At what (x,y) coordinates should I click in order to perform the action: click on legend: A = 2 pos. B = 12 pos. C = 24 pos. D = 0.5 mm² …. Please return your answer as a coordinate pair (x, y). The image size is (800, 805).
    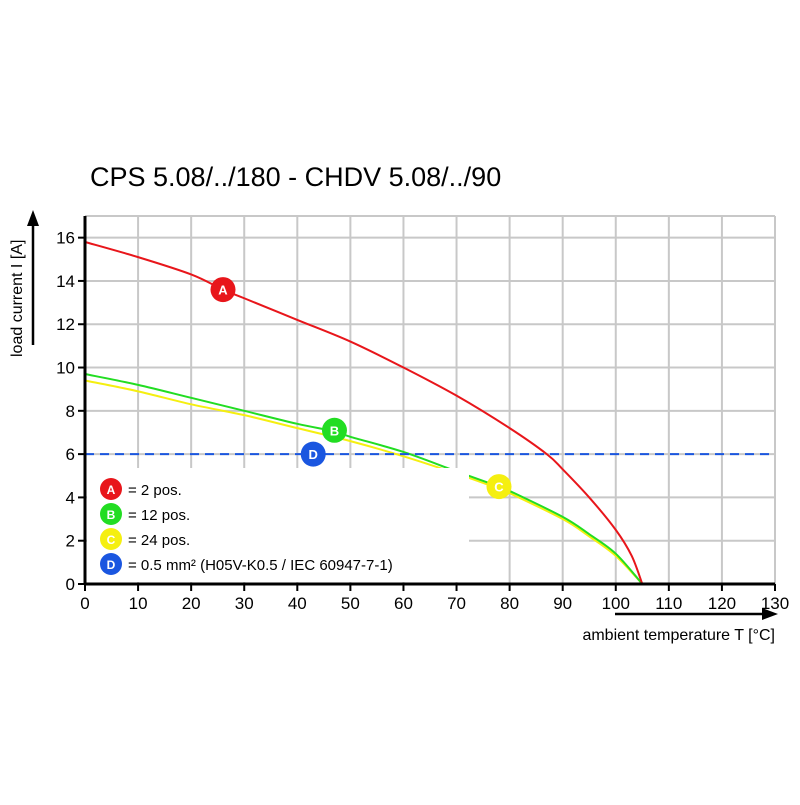
    Looking at the image, I should click on (246, 526).